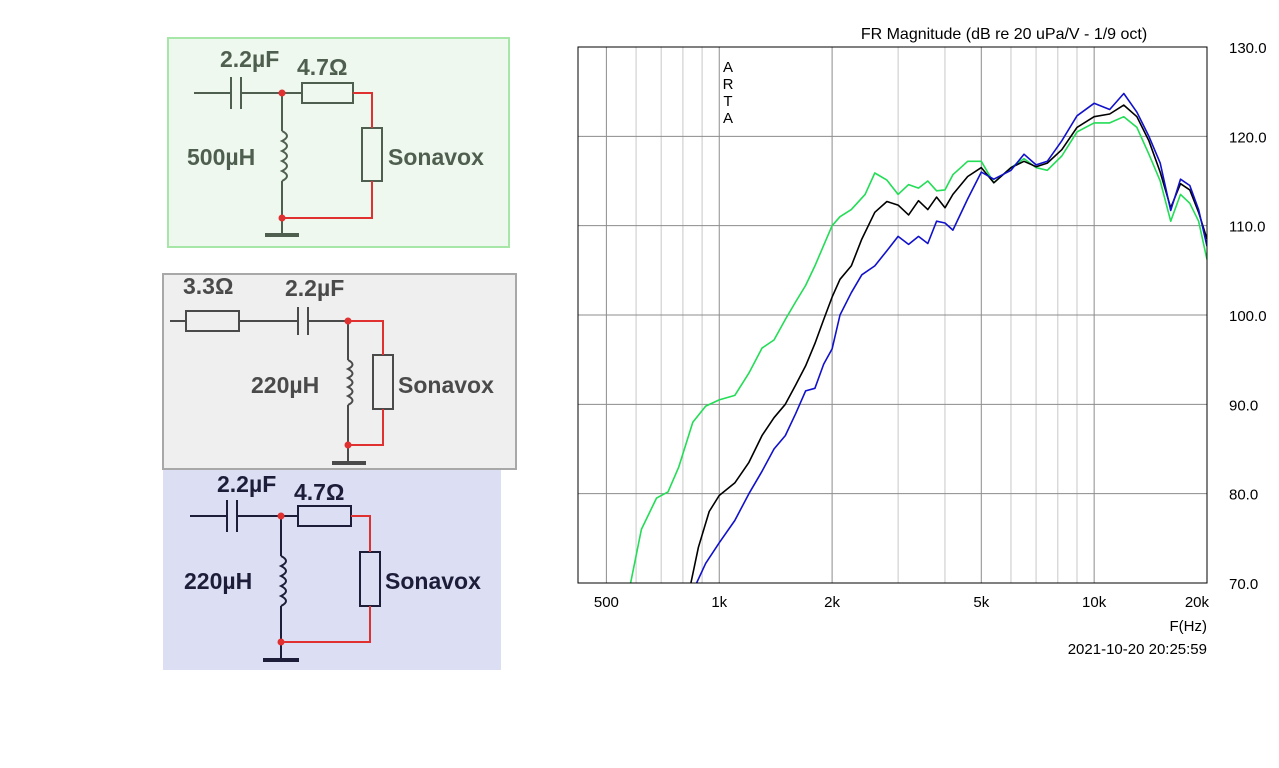  Describe the element at coordinates (606, 602) in the screenshot. I see `x-tick-label: 500` at that location.